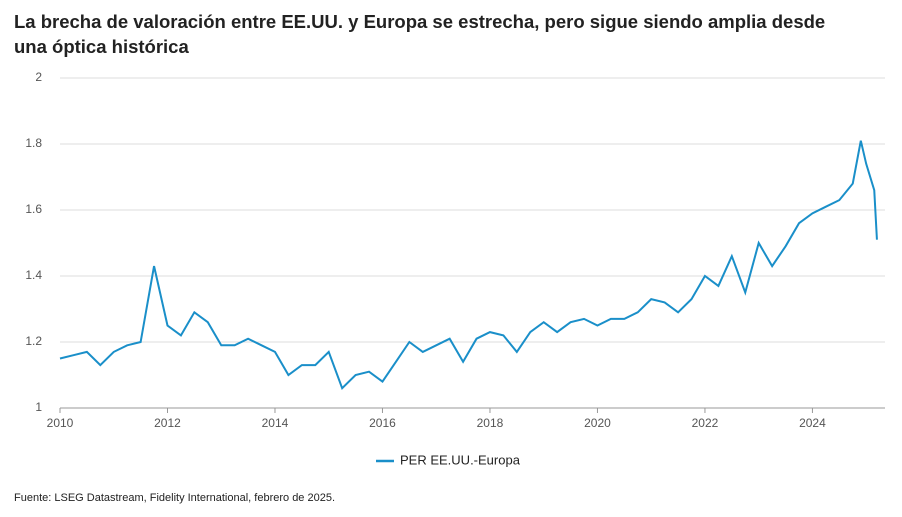 The height and width of the screenshot is (517, 902). What do you see at coordinates (460, 459) in the screenshot?
I see `legend-label: PER EE.UU.-Europa` at bounding box center [460, 459].